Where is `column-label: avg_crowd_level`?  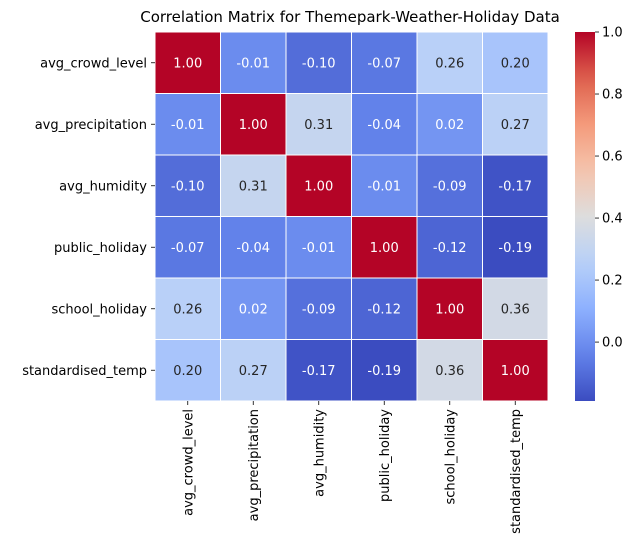 column-label: avg_crowd_level is located at coordinates (188, 462).